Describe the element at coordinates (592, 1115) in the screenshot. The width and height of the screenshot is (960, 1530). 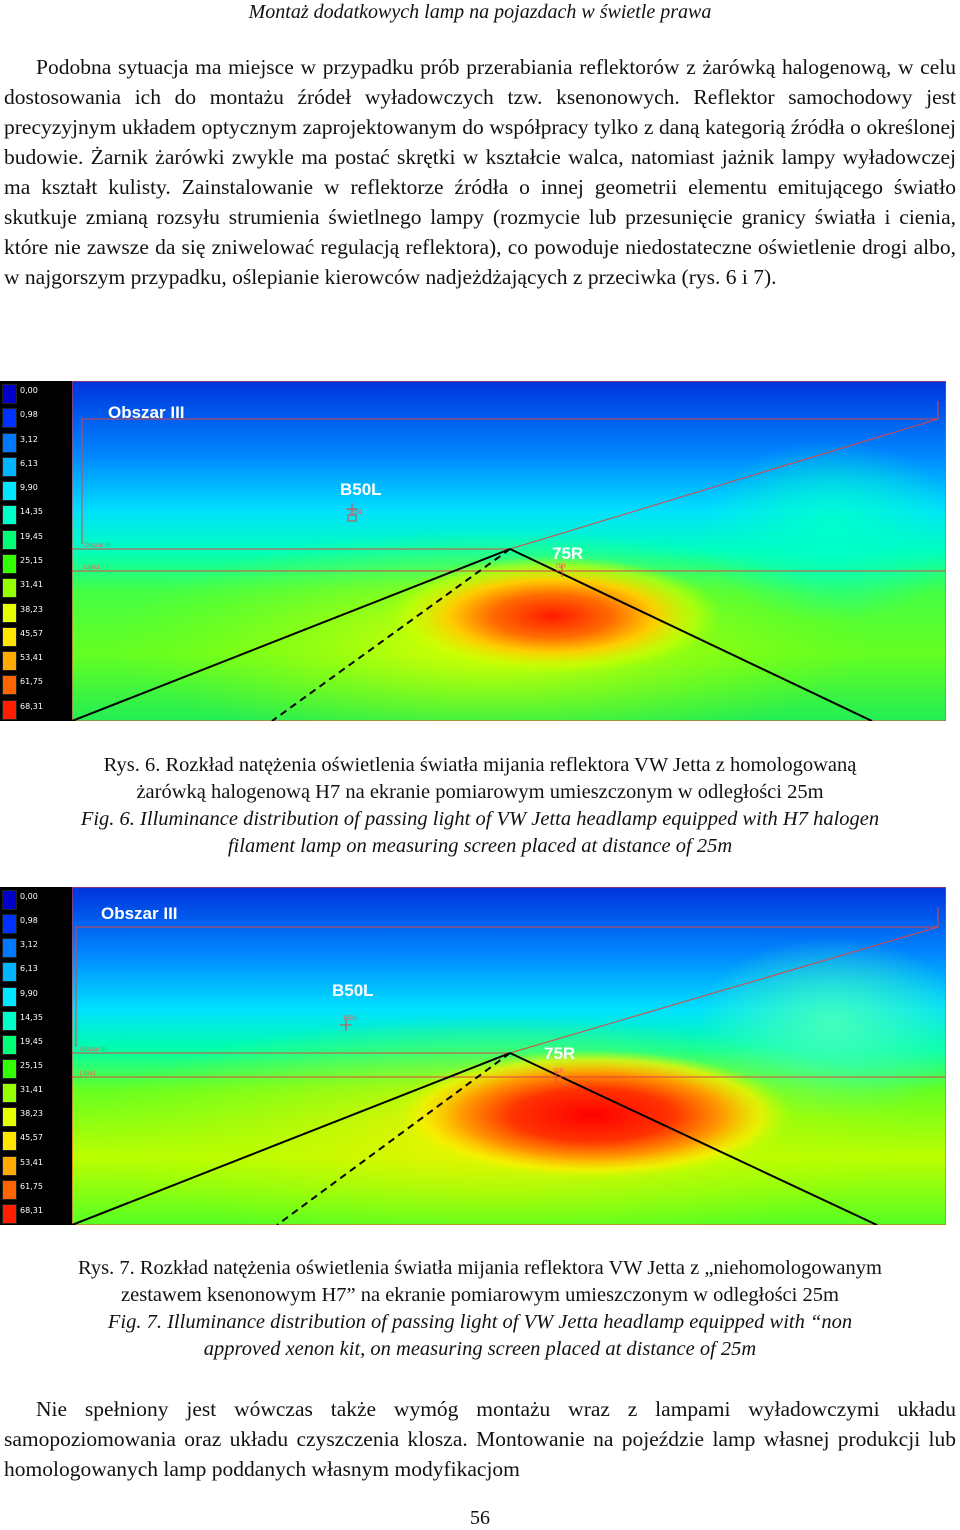
I see `hot-spot` at that location.